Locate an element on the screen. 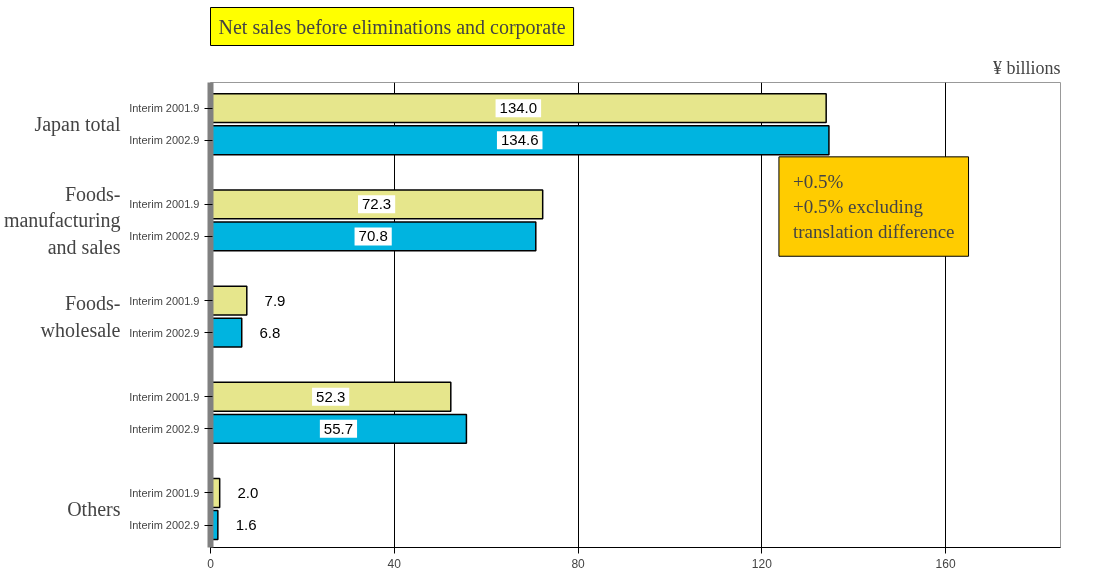 This screenshot has height=580, width=1100. data-label: 1.6 is located at coordinates (246, 525).